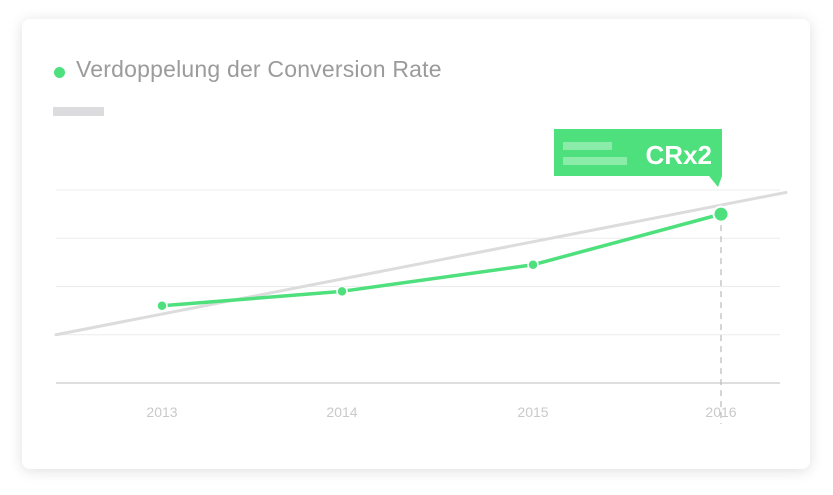 The image size is (833, 495). I want to click on data-point-2016, so click(721, 214).